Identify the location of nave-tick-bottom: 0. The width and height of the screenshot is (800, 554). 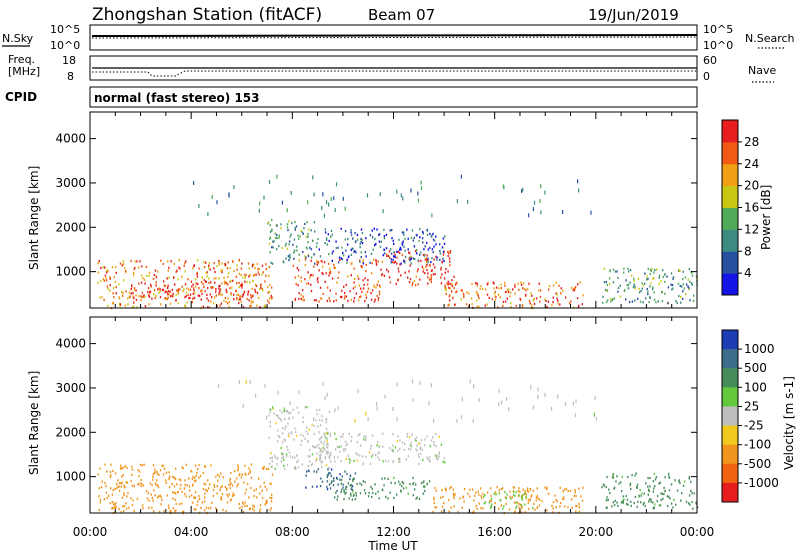
(706, 76).